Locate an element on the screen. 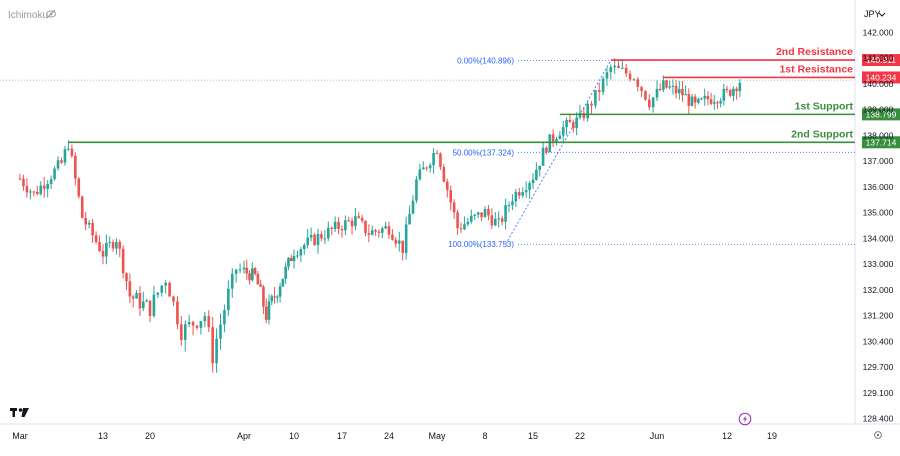 The height and width of the screenshot is (456, 900). x-tick-label: 15 is located at coordinates (533, 436).